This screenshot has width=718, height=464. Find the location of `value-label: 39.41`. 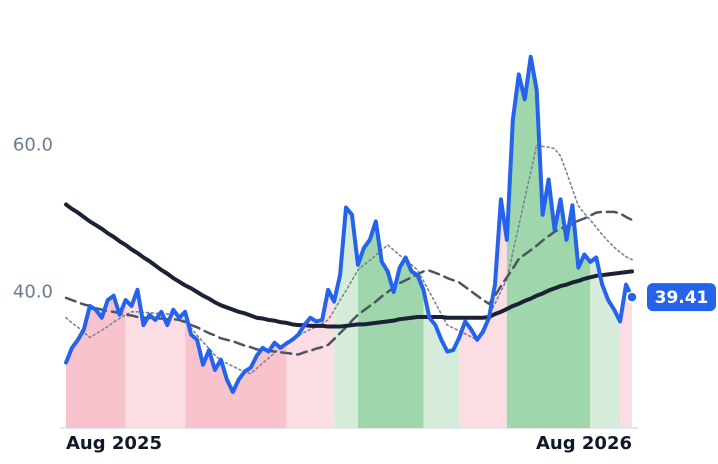

value-label: 39.41 is located at coordinates (682, 298).